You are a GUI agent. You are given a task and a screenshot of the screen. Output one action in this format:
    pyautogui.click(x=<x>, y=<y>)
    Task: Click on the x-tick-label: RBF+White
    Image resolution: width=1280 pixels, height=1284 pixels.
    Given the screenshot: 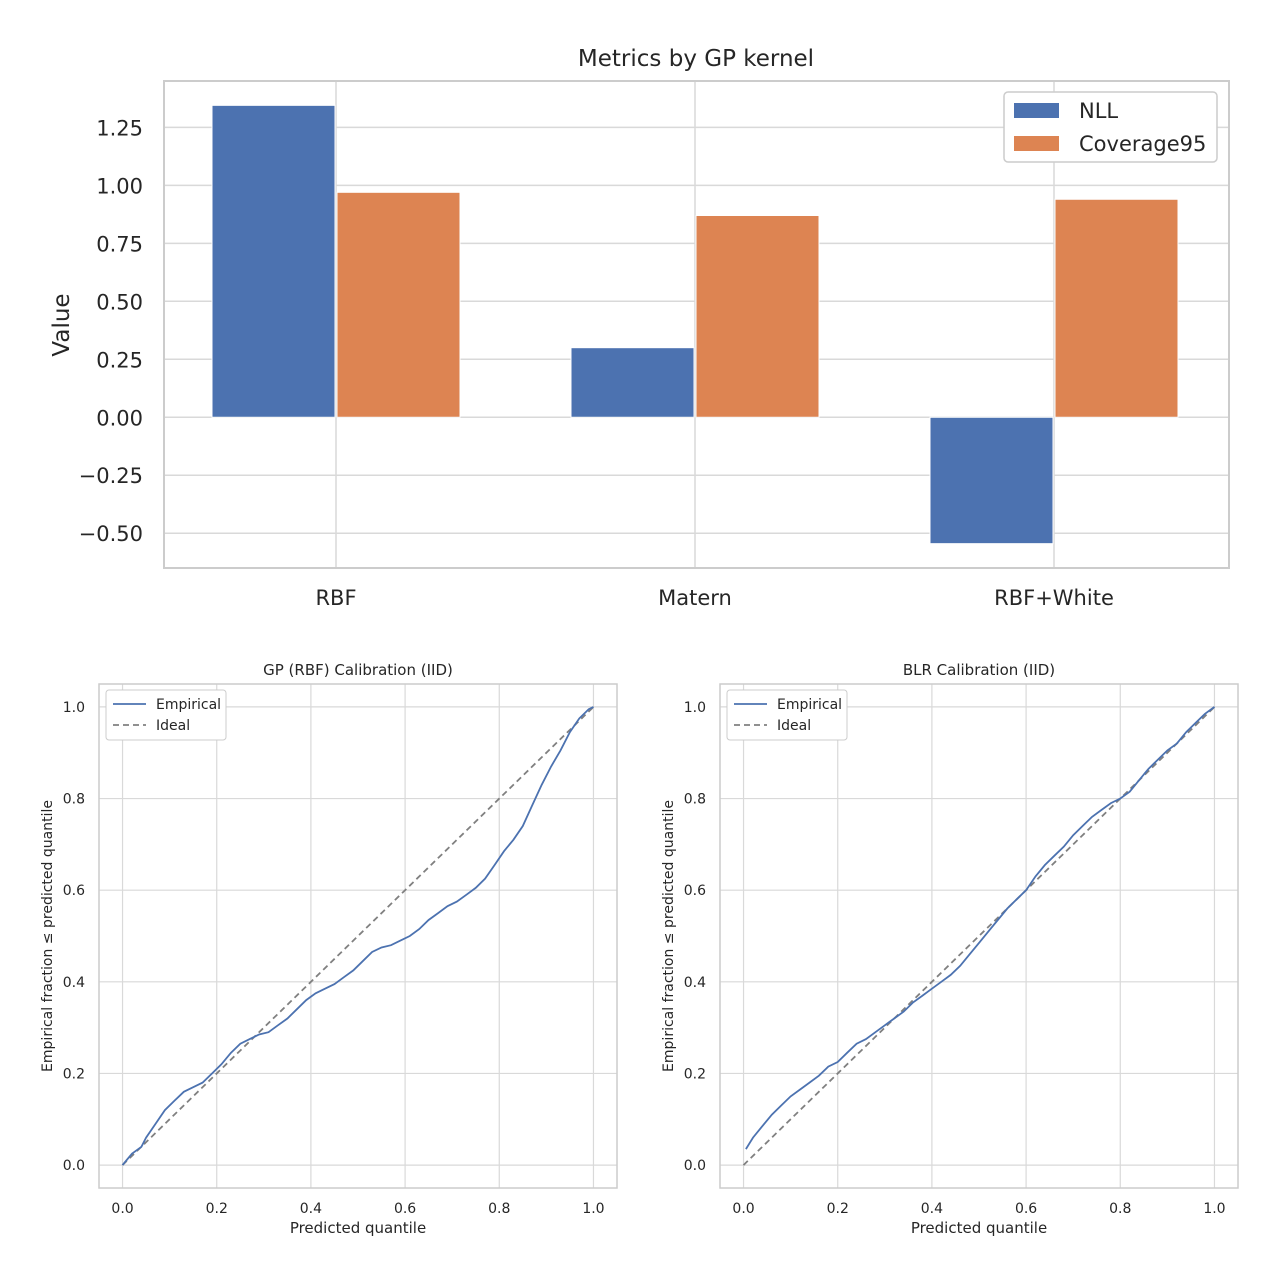 What is the action you would take?
    pyautogui.click(x=1054, y=598)
    